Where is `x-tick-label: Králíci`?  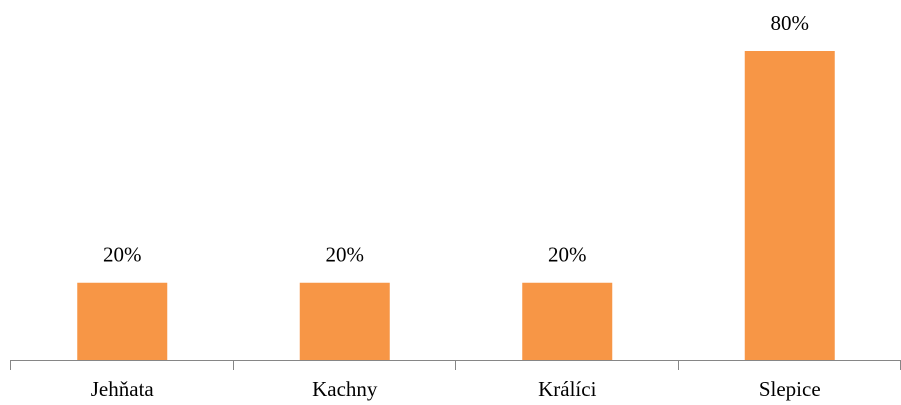 x-tick-label: Králíci is located at coordinates (567, 389).